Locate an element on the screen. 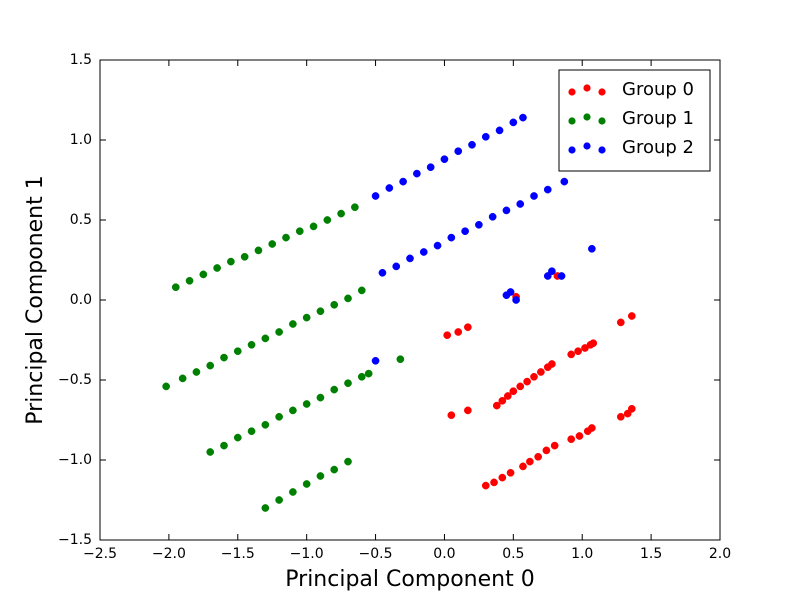 The height and width of the screenshot is (600, 800). x-axis-label: Principal Component 0 is located at coordinates (409, 579).